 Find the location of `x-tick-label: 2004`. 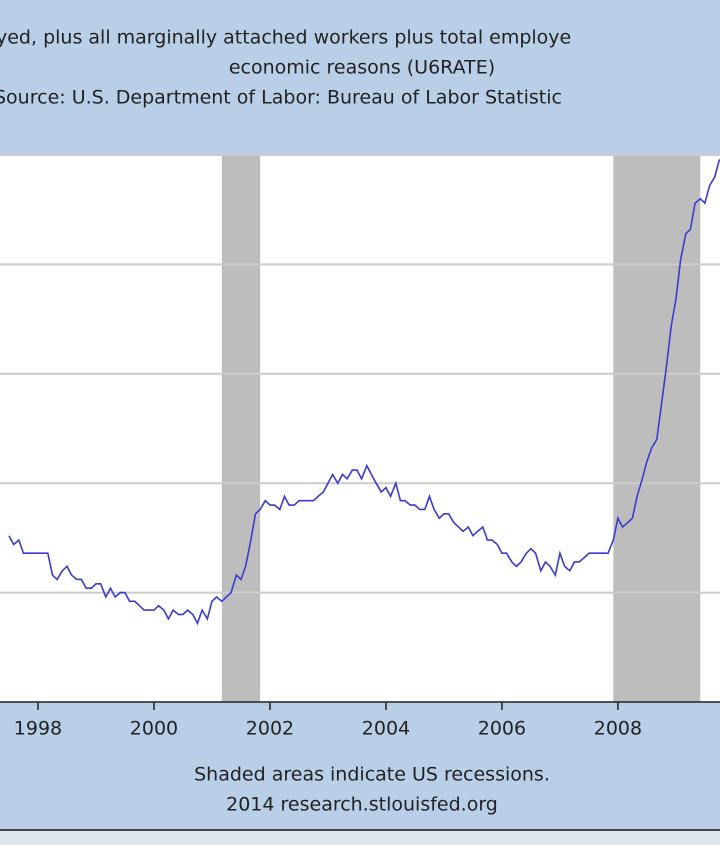

x-tick-label: 2004 is located at coordinates (386, 729).